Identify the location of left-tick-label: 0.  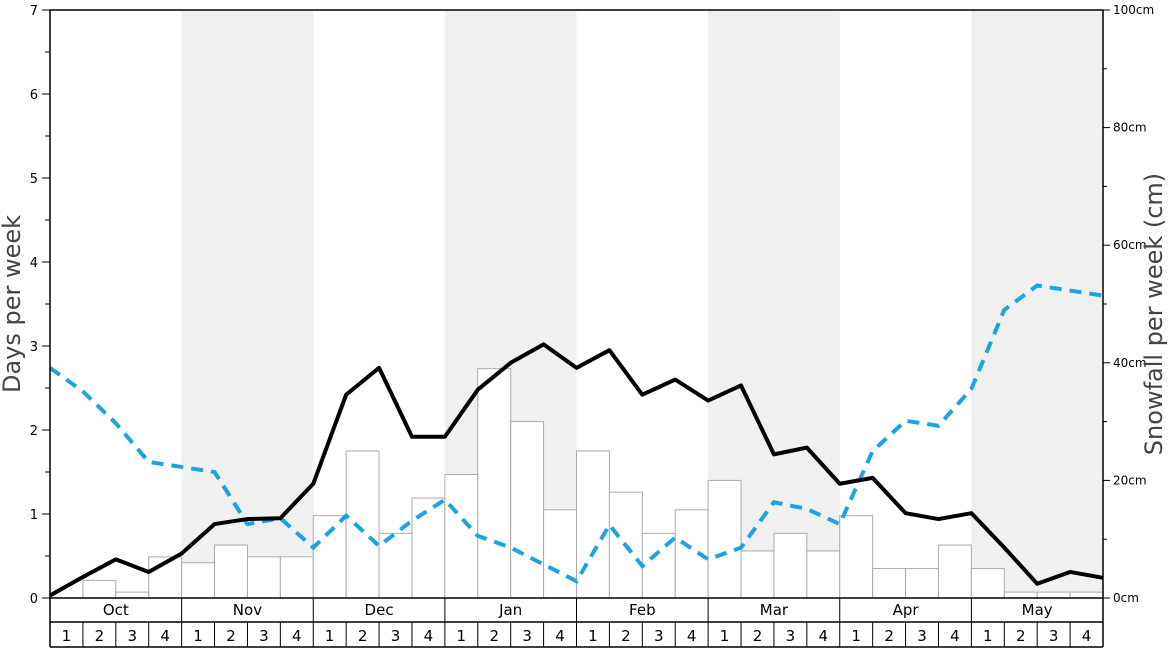
(34, 599).